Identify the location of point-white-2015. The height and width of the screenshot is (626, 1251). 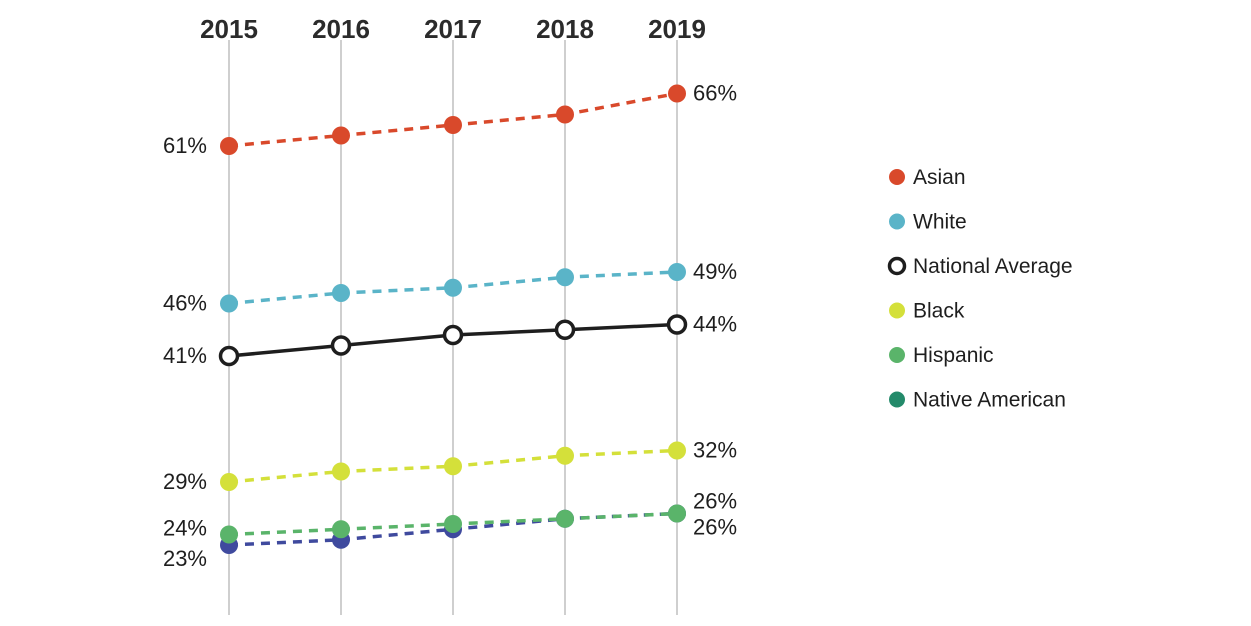
(229, 303).